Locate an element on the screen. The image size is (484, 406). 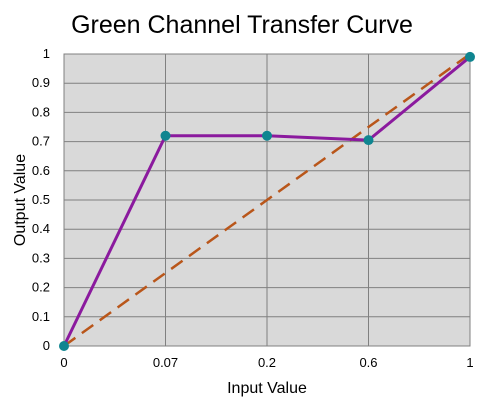
x-tick-label: 0 is located at coordinates (63, 362).